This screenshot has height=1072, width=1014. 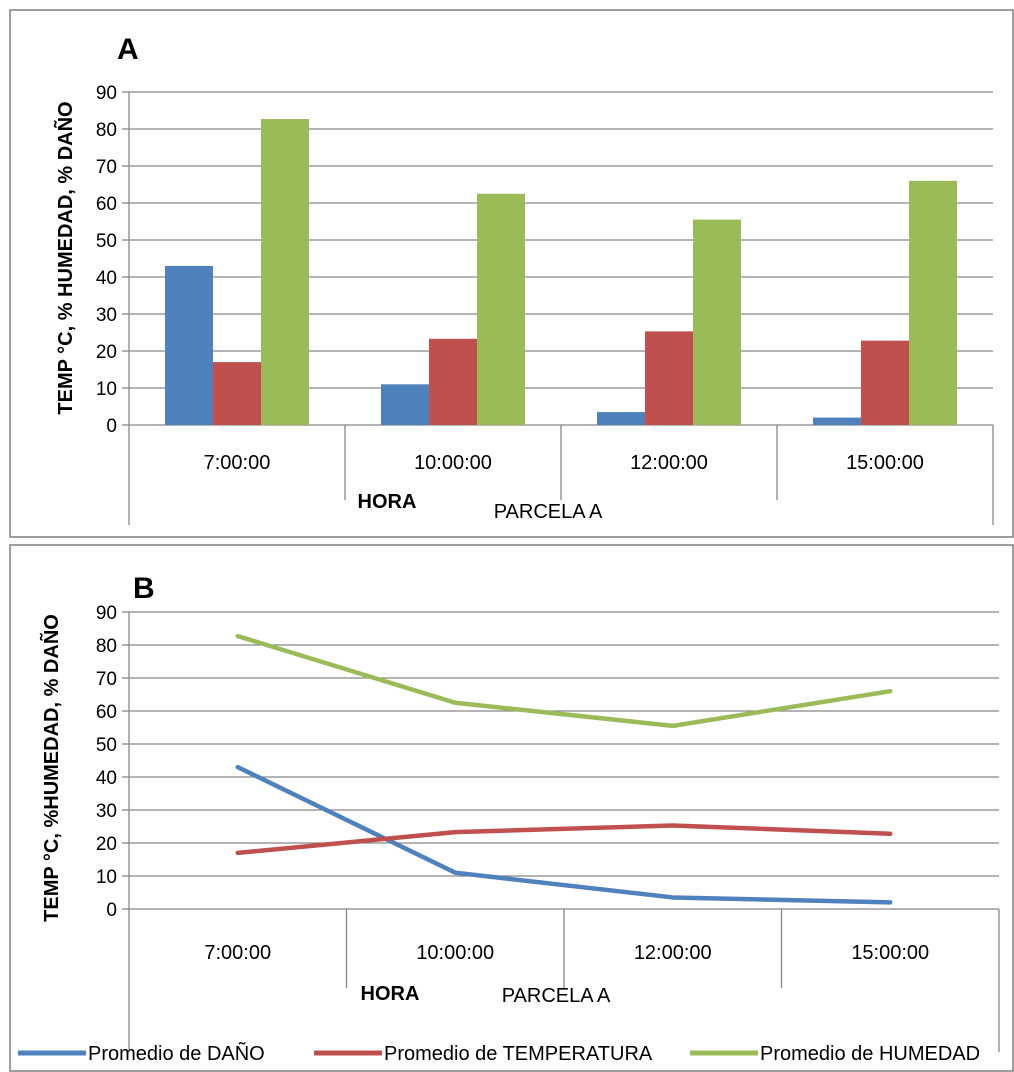 What do you see at coordinates (885, 463) in the screenshot?
I see `a-category-label-3: 15:00:00` at bounding box center [885, 463].